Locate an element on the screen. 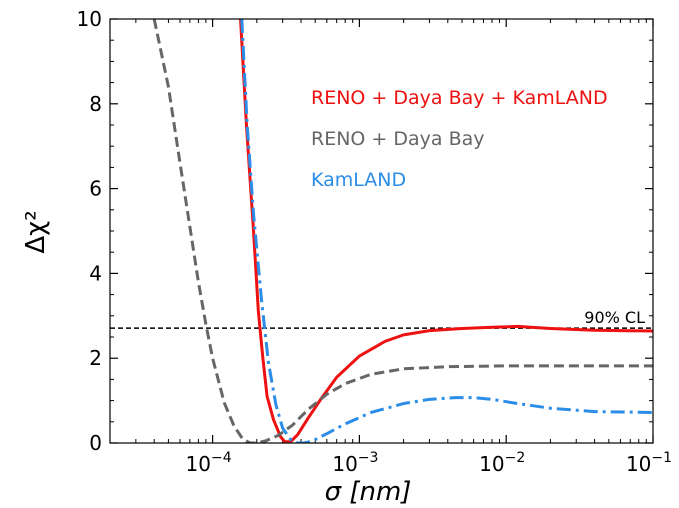 The width and height of the screenshot is (679, 508). y-tick-label: 8 is located at coordinates (95, 104).